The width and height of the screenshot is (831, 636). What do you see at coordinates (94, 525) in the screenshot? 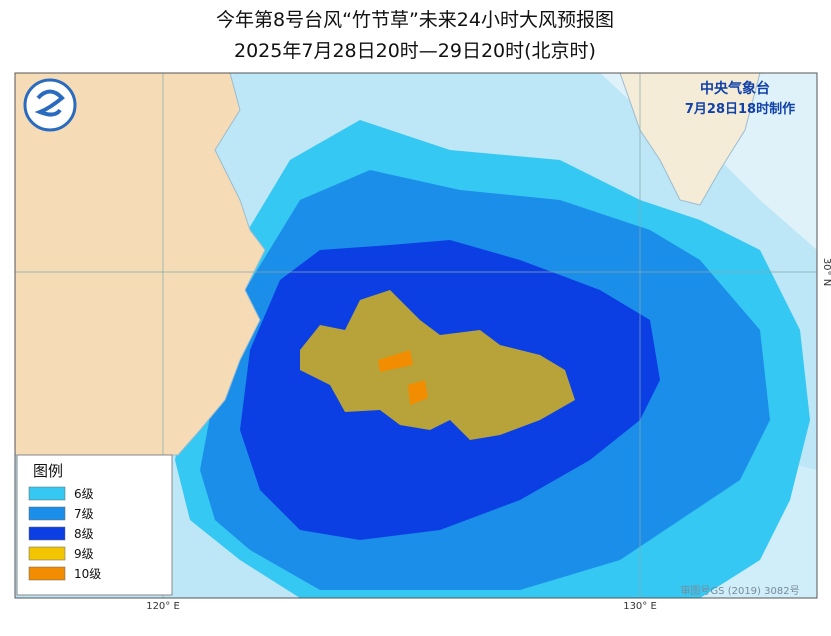
I see `legend: 图例 6级 7级 8级 9级 10级` at bounding box center [94, 525].